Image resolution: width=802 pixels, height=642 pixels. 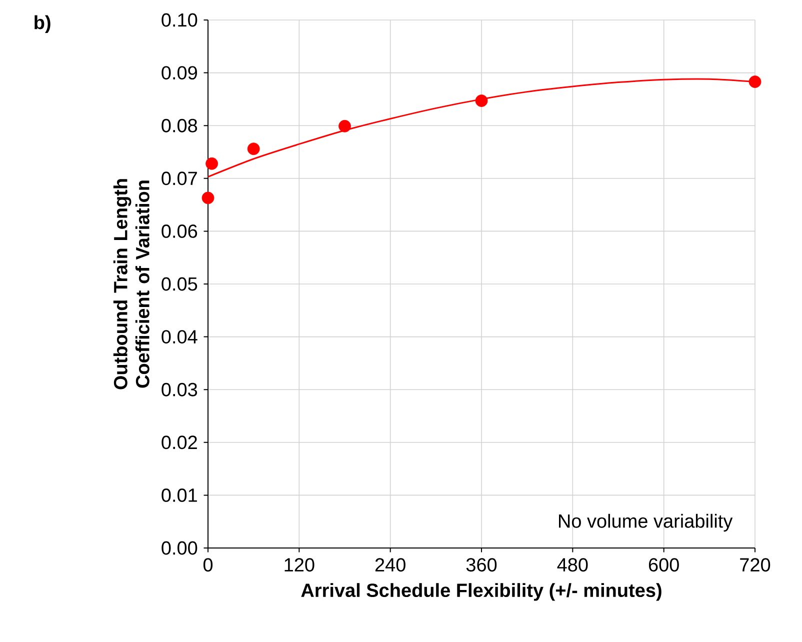 I want to click on y-tick-label: 0.05, so click(x=180, y=284).